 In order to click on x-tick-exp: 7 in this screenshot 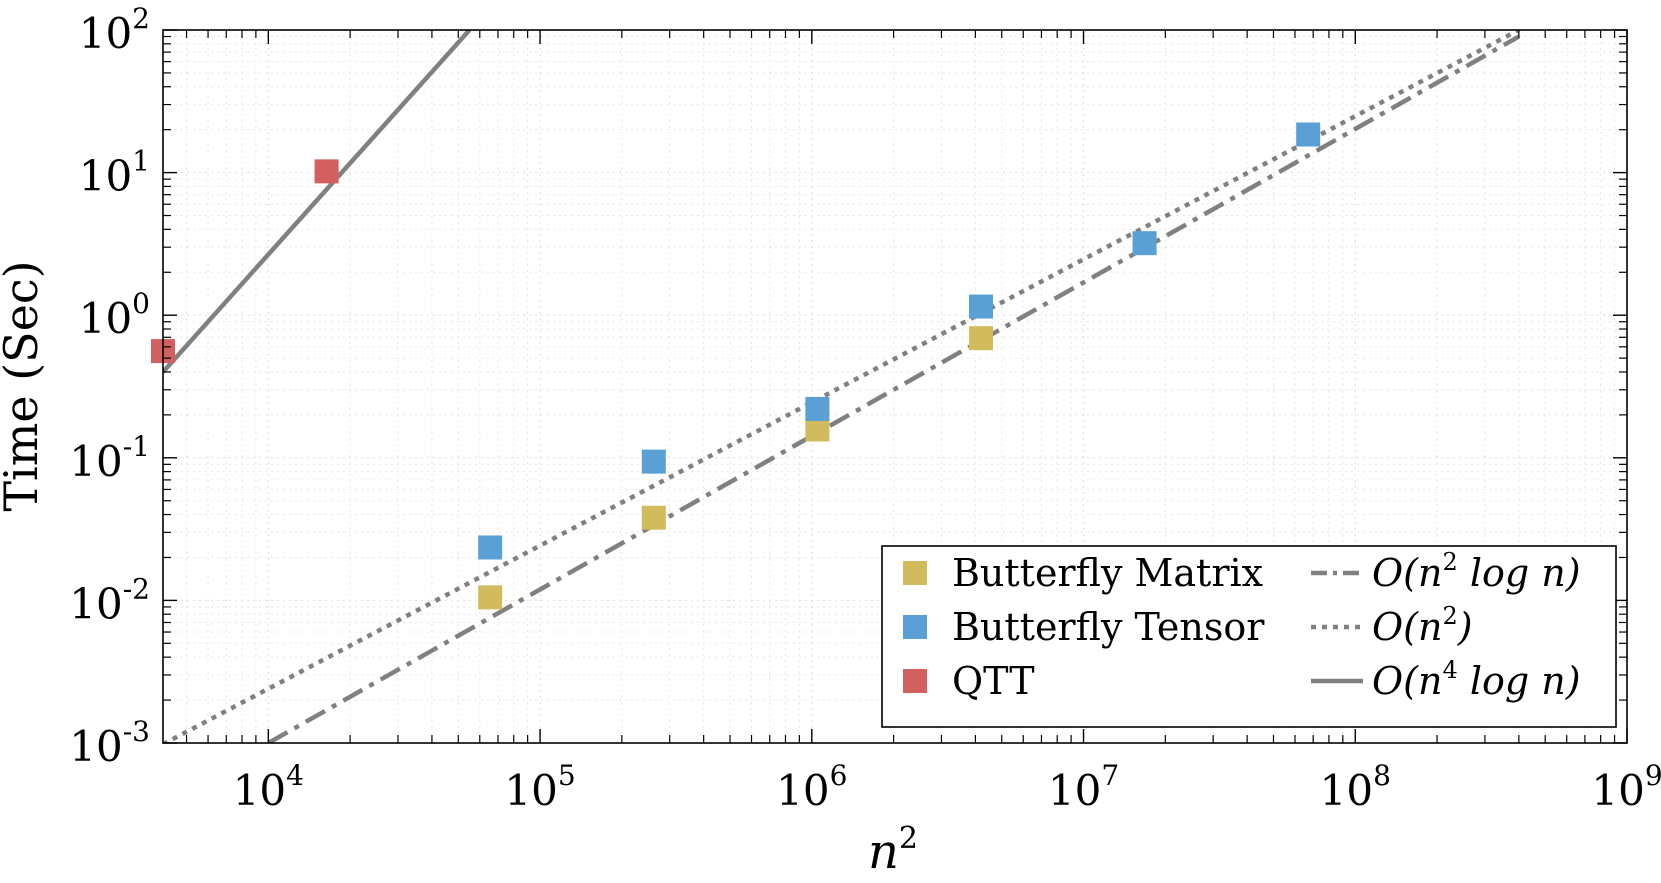, I will do `click(1110, 775)`.